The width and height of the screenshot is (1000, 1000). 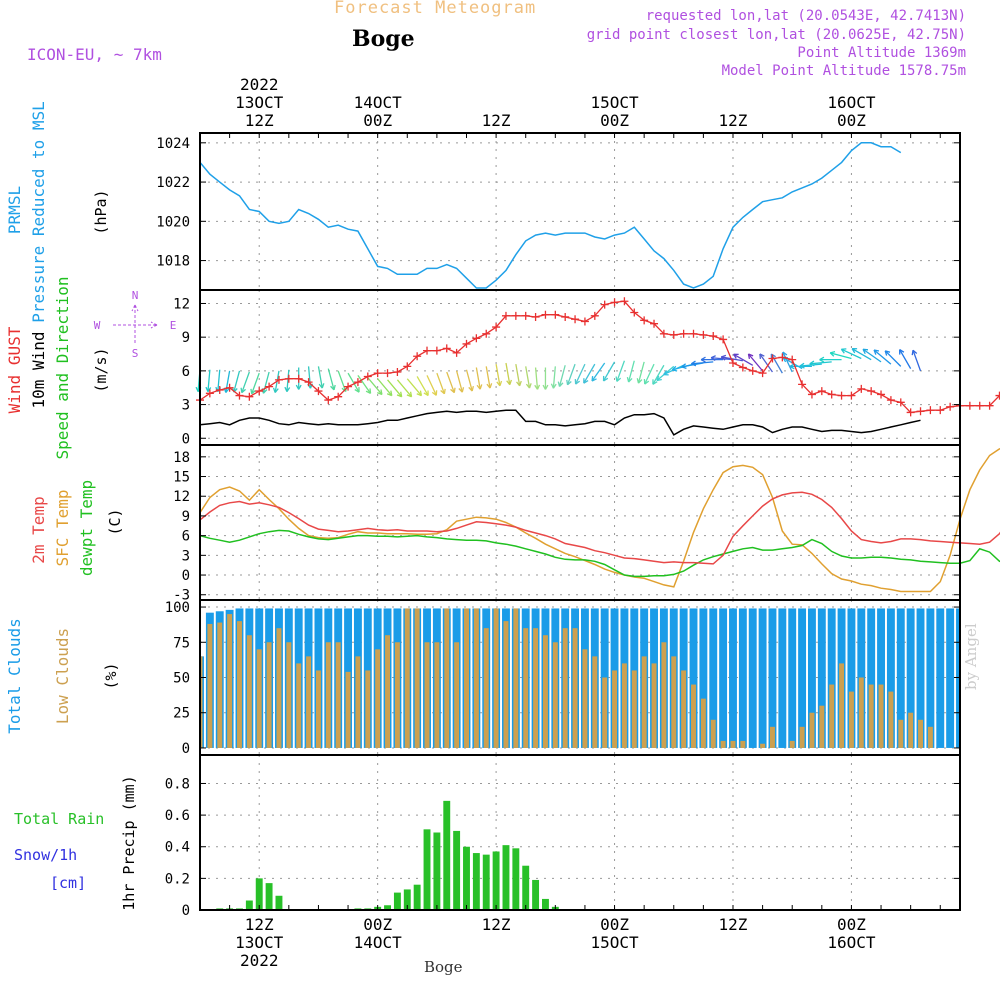 I want to click on bottom-time-label: 2022, so click(x=259, y=960).